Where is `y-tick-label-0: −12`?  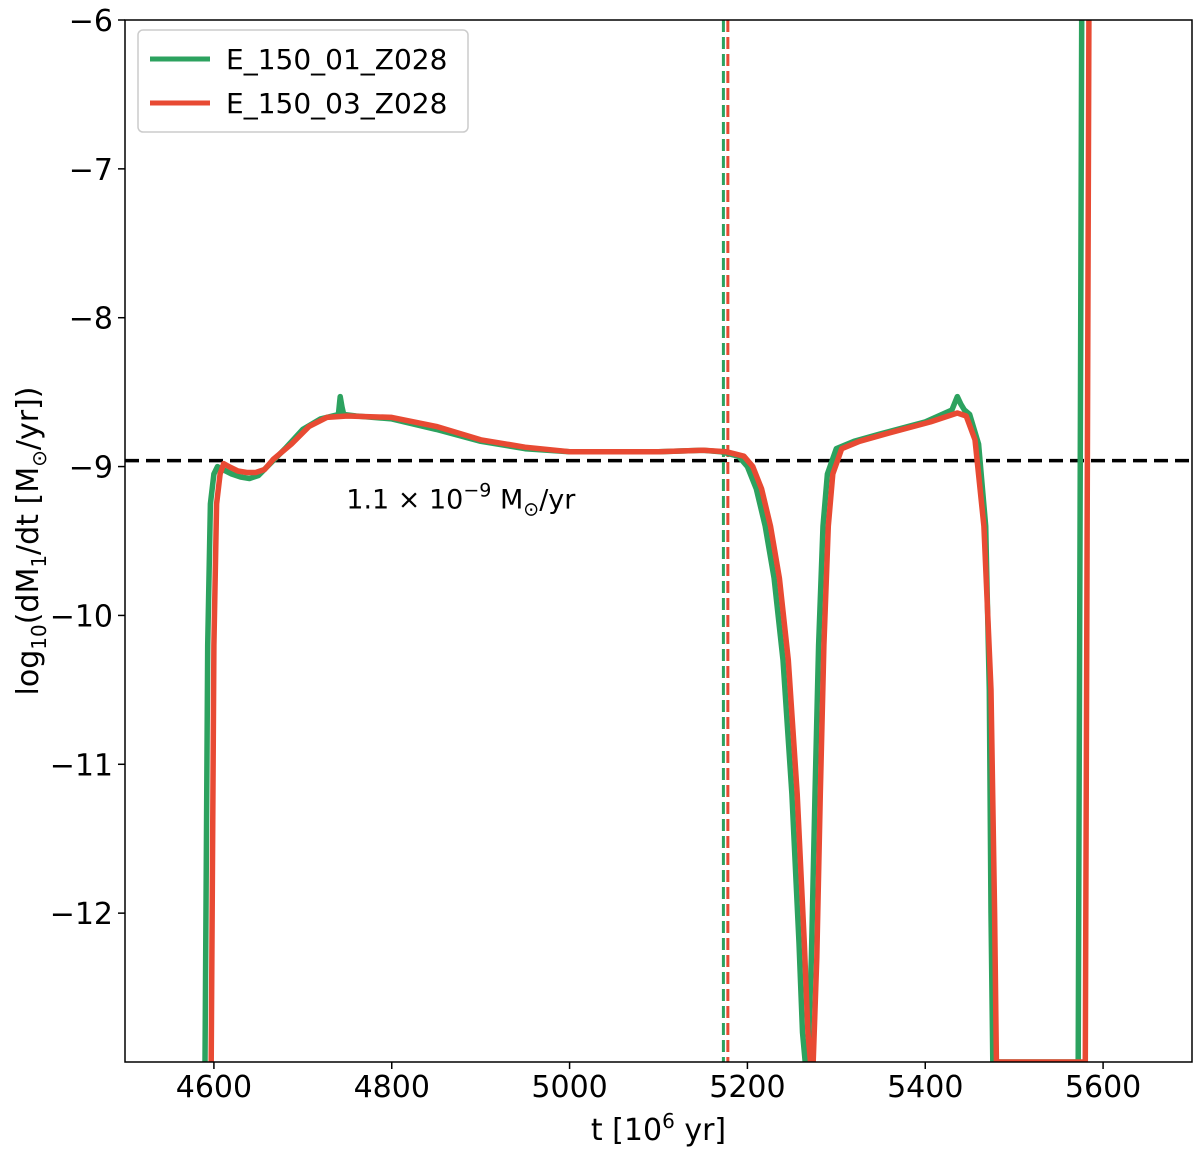
y-tick-label-0: −12 is located at coordinates (81, 914).